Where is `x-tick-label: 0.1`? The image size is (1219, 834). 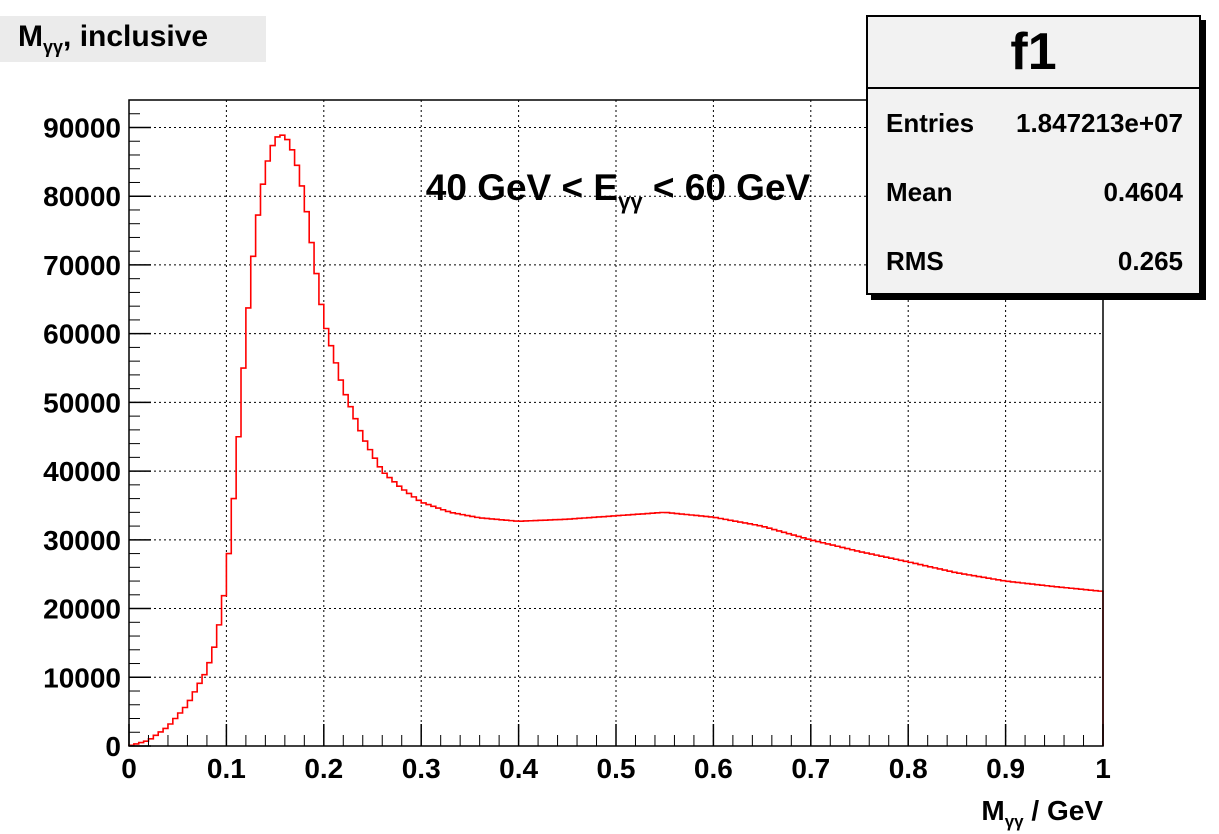
x-tick-label: 0.1 is located at coordinates (226, 768).